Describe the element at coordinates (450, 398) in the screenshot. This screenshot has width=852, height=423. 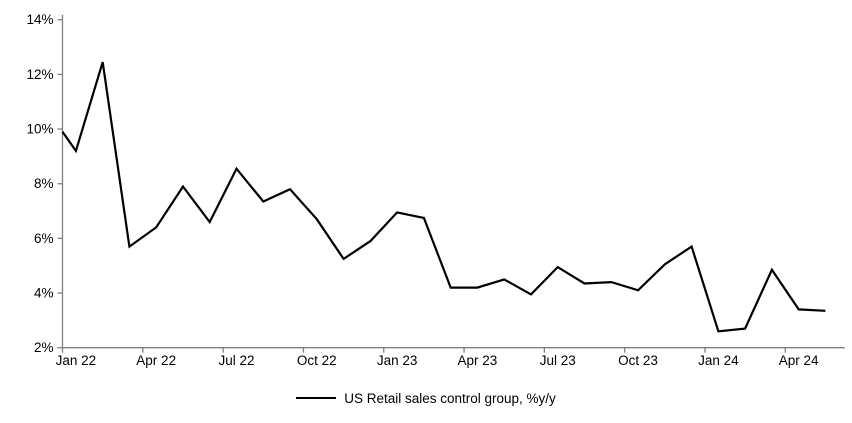
I see `legend-label: US Retail sales control group, %y/y` at that location.